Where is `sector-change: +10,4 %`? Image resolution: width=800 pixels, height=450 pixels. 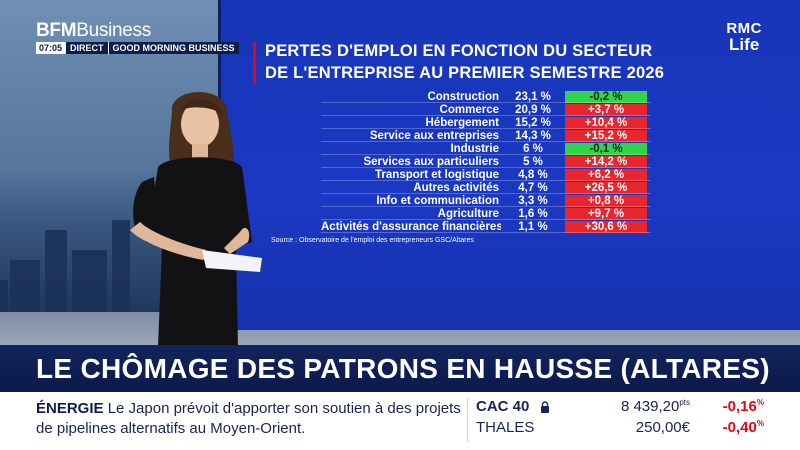 sector-change: +10,4 % is located at coordinates (606, 122).